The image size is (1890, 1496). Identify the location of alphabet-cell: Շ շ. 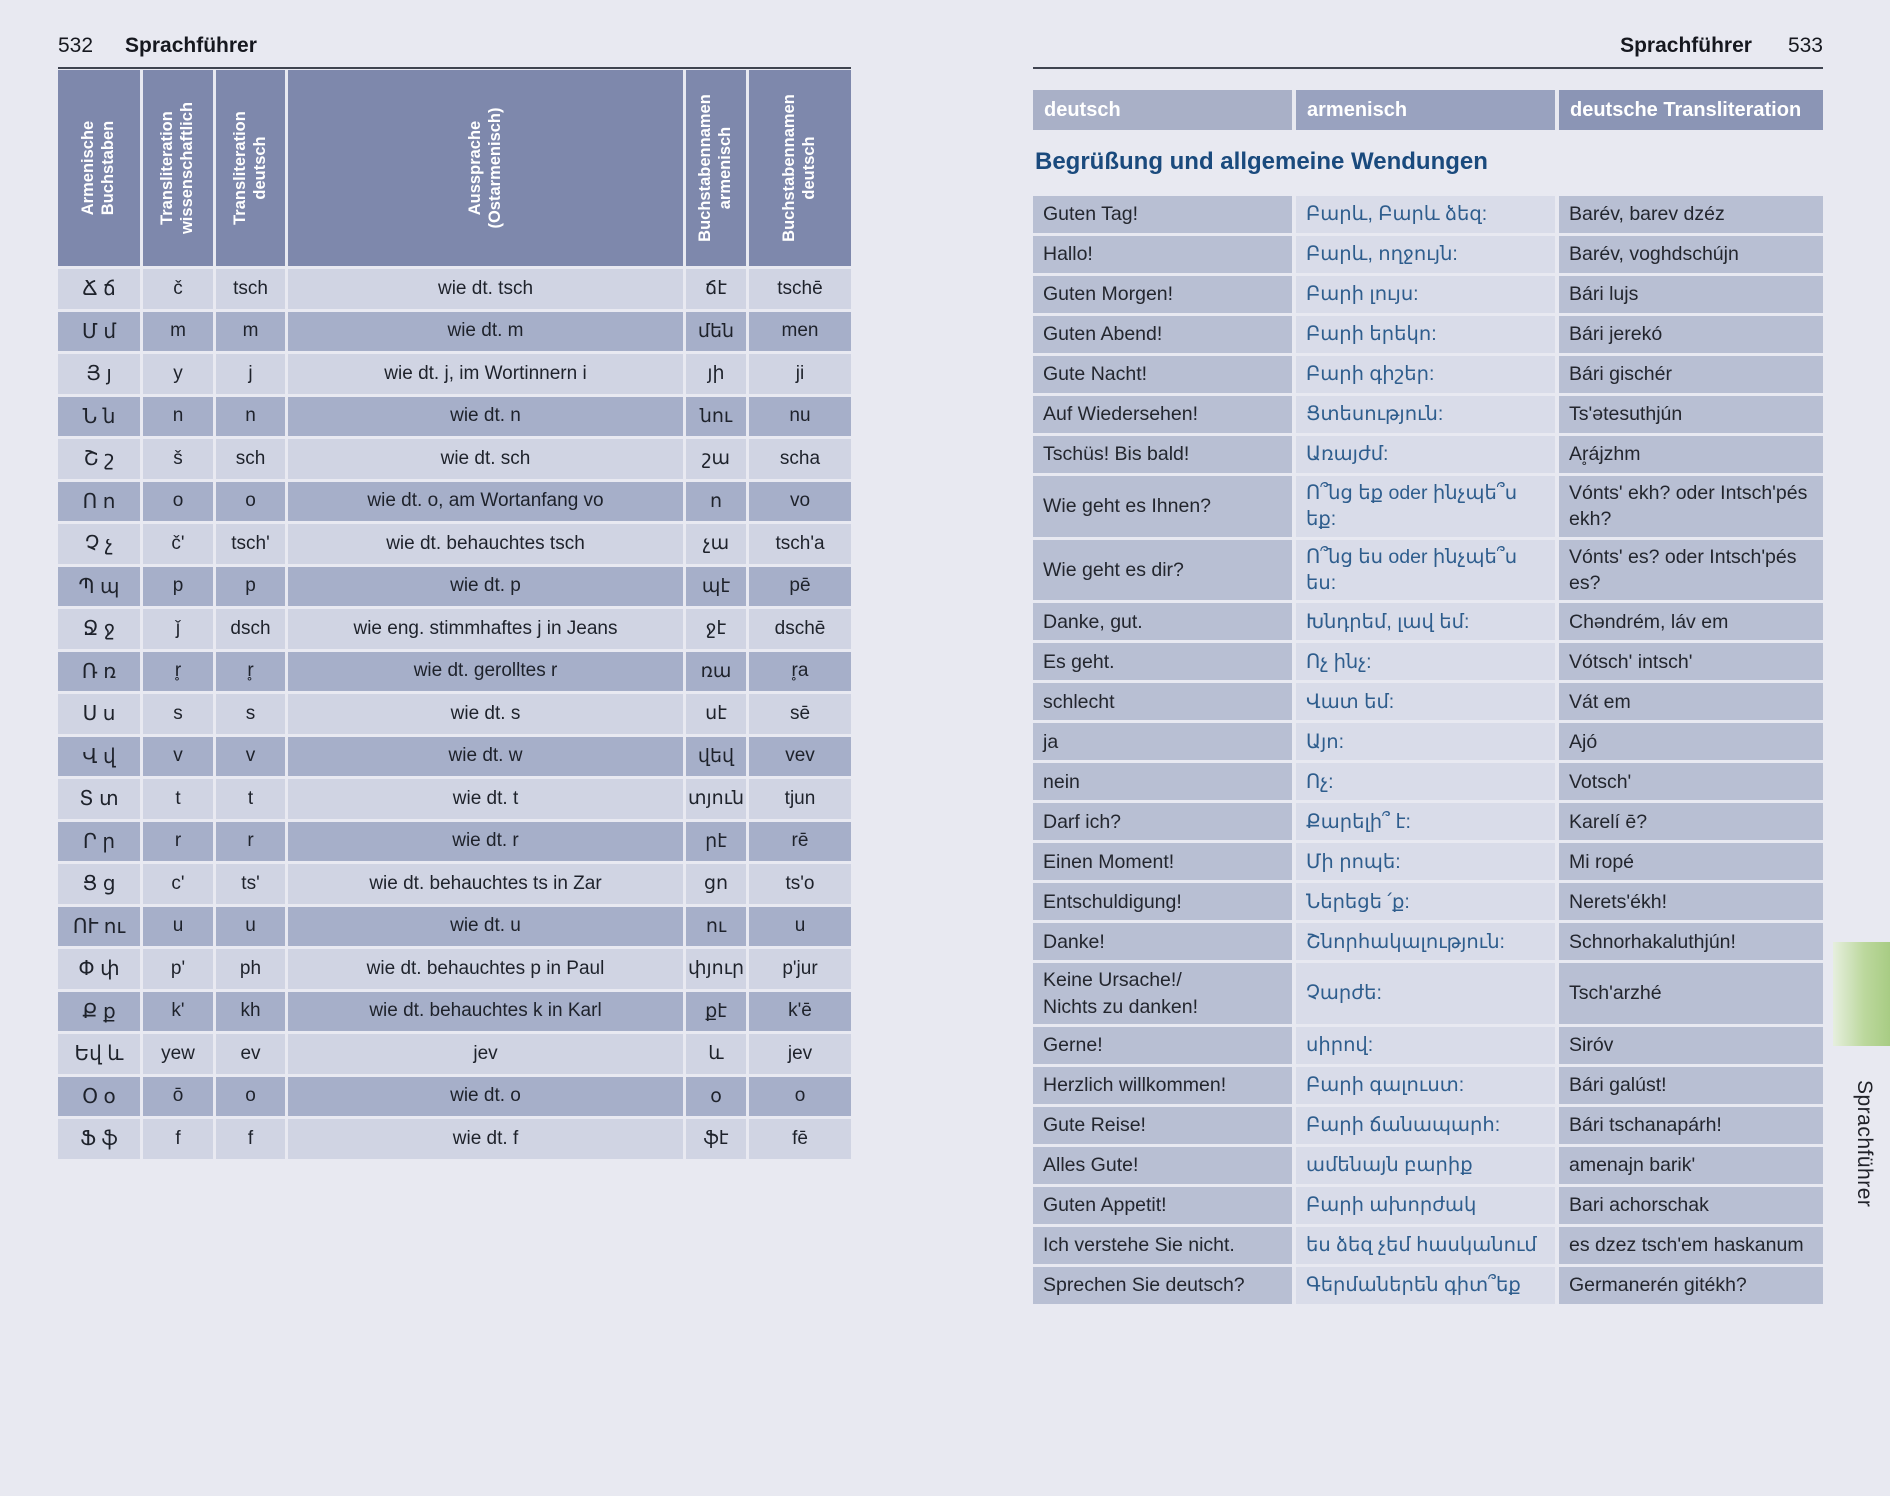
(99, 459).